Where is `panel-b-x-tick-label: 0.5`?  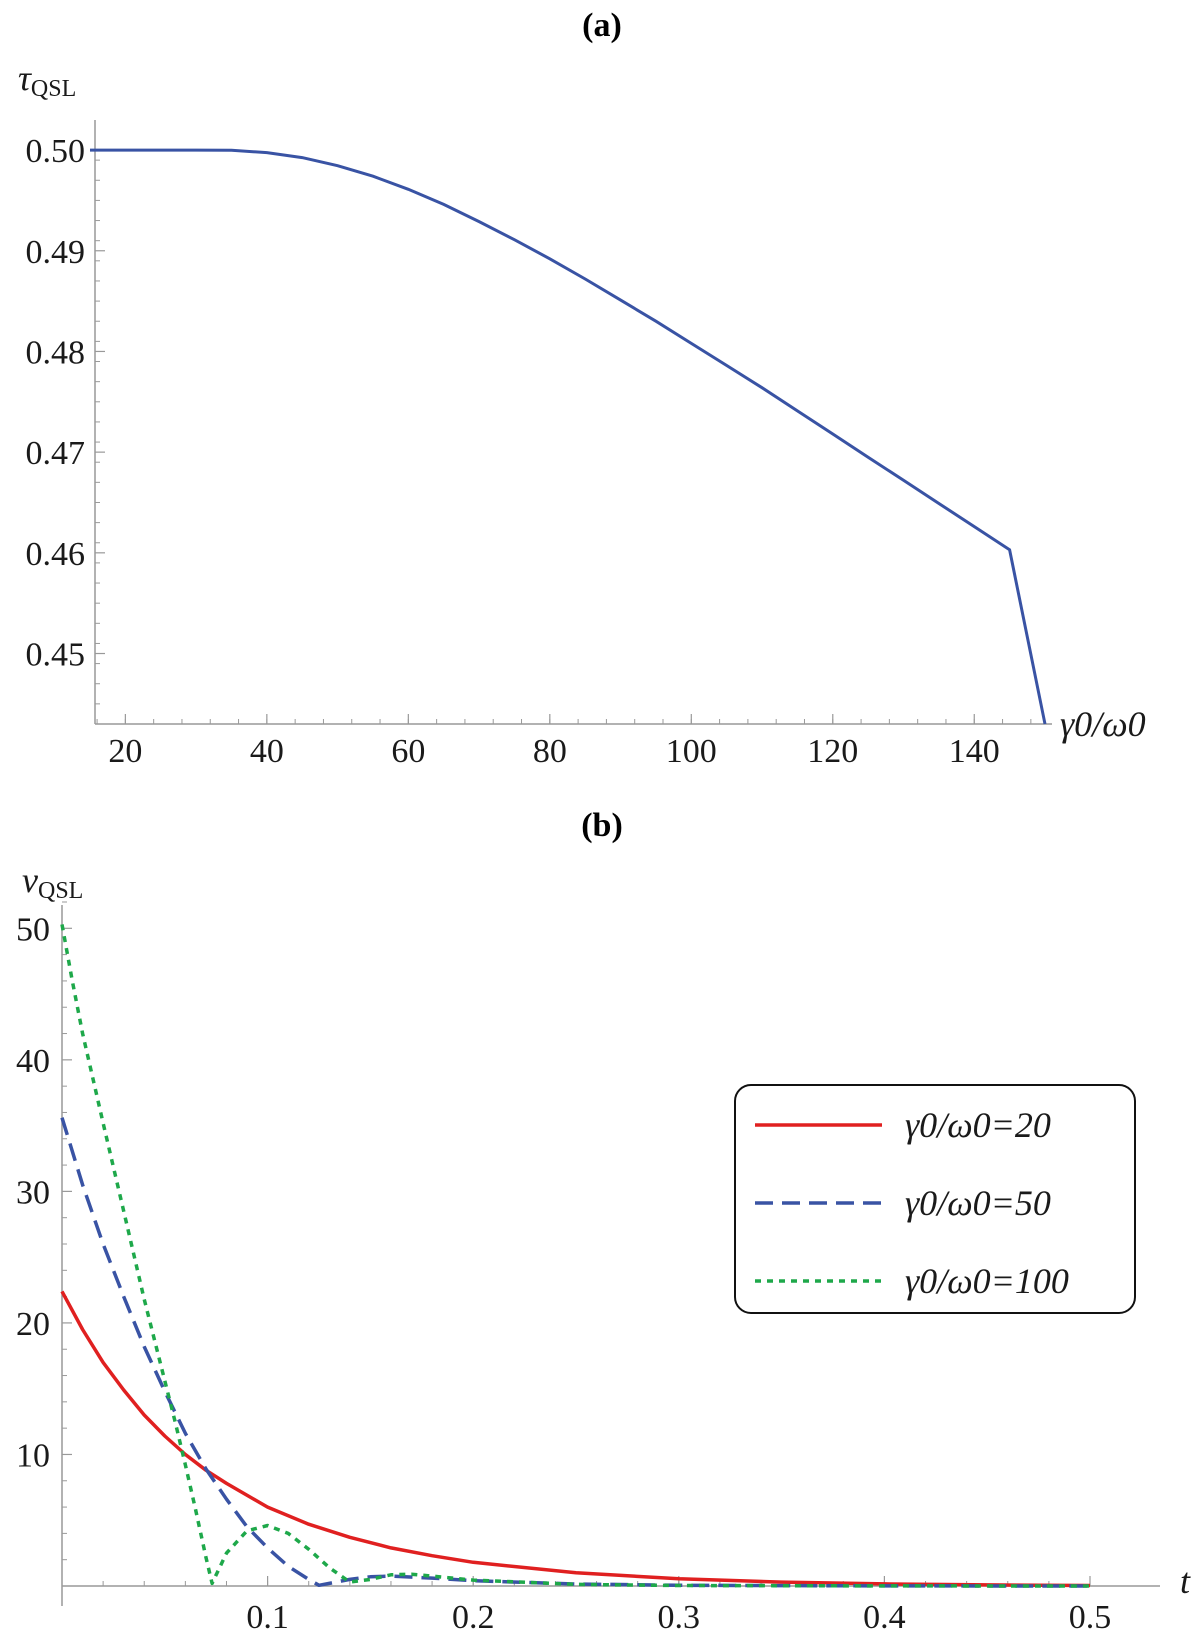
panel-b-x-tick-label: 0.5 is located at coordinates (1090, 1617).